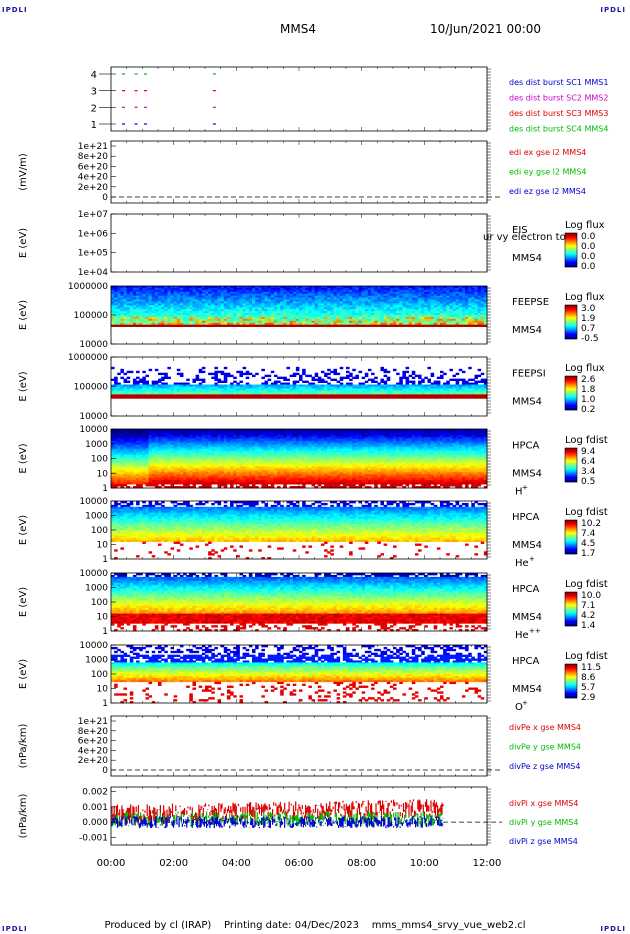 The height and width of the screenshot is (934, 630). What do you see at coordinates (530, 302) in the screenshot?
I see `feepse-instrument-label: FEEPSE` at bounding box center [530, 302].